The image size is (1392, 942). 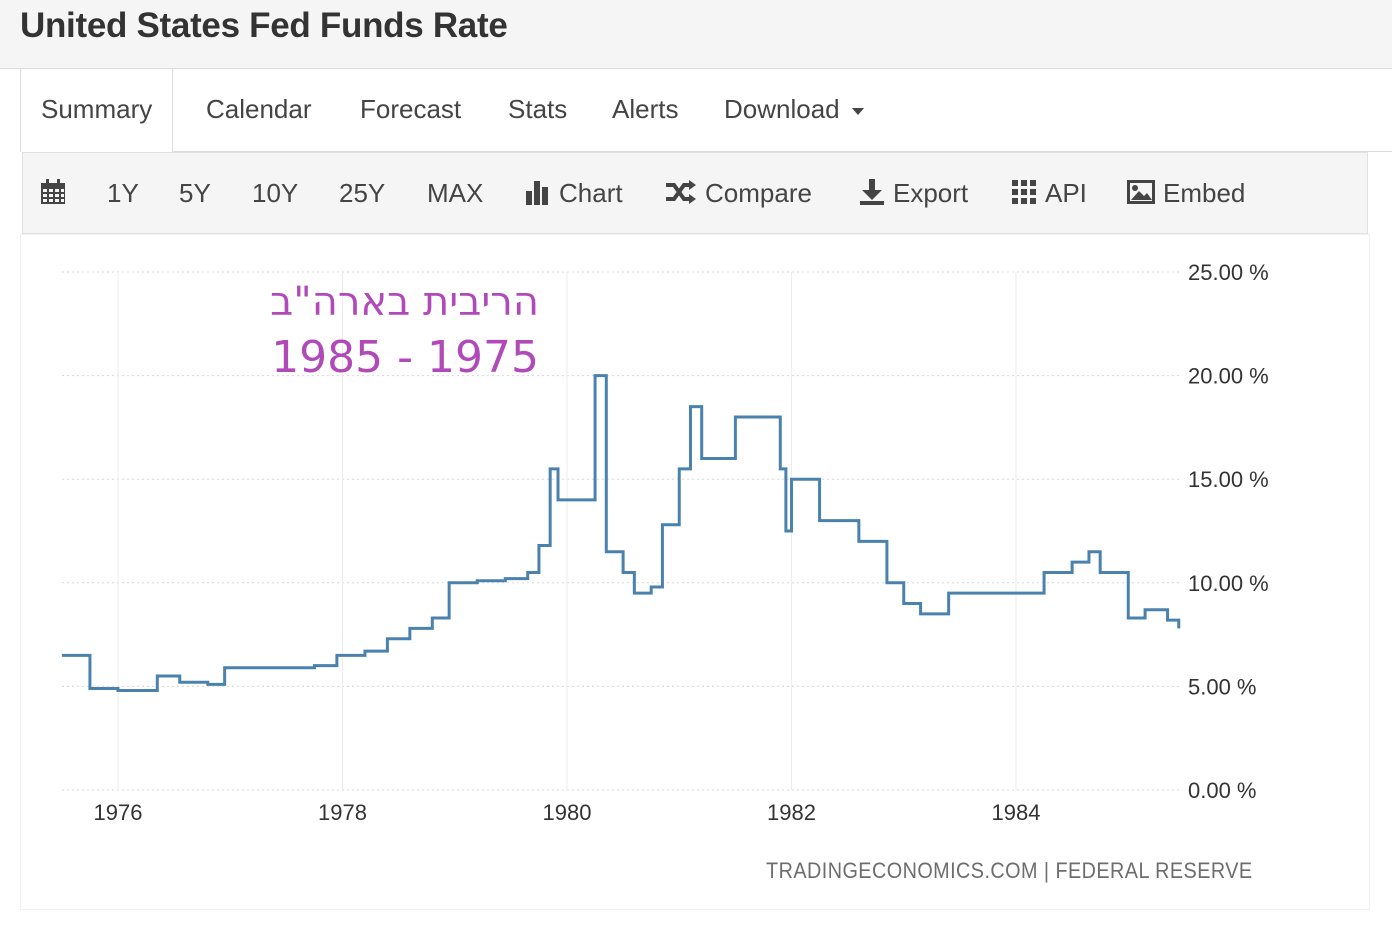 What do you see at coordinates (931, 193) in the screenshot?
I see `export-button-label: Export` at bounding box center [931, 193].